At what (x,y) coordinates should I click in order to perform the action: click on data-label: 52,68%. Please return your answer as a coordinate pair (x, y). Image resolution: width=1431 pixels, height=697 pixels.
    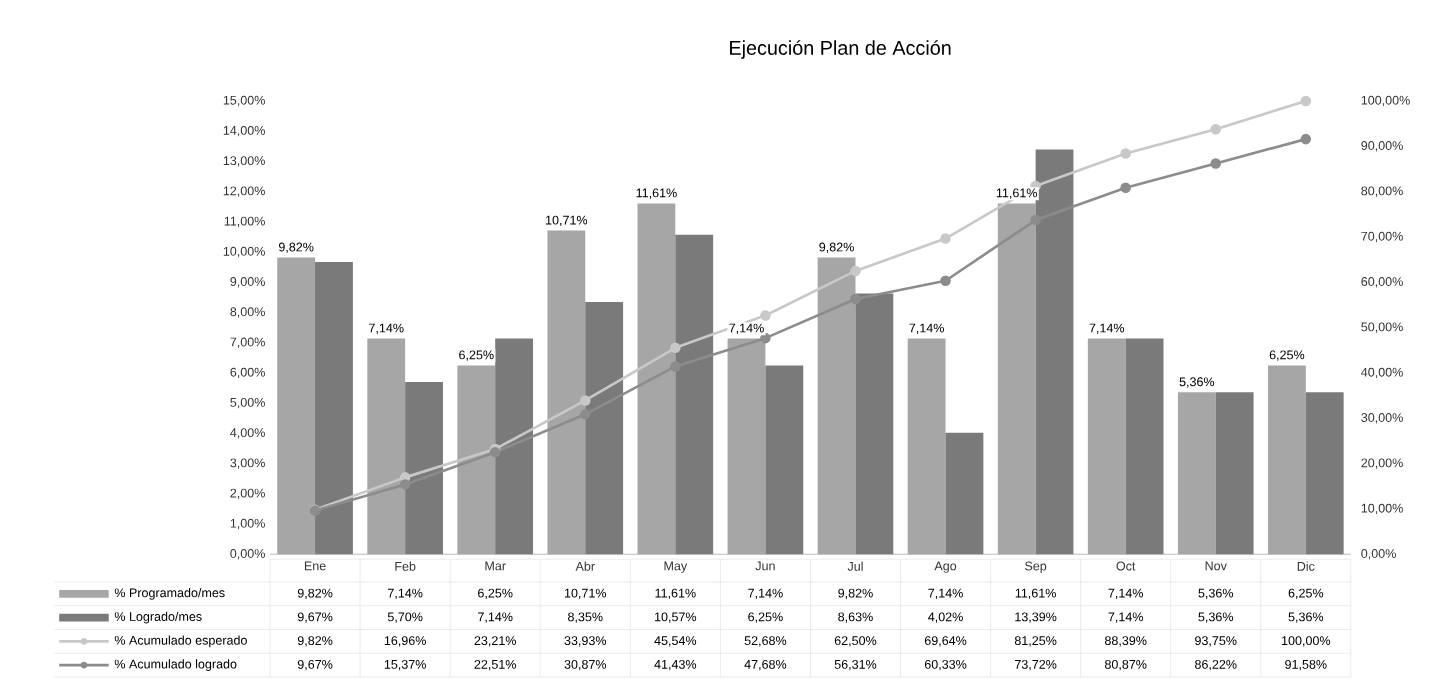
    Looking at the image, I should click on (765, 641).